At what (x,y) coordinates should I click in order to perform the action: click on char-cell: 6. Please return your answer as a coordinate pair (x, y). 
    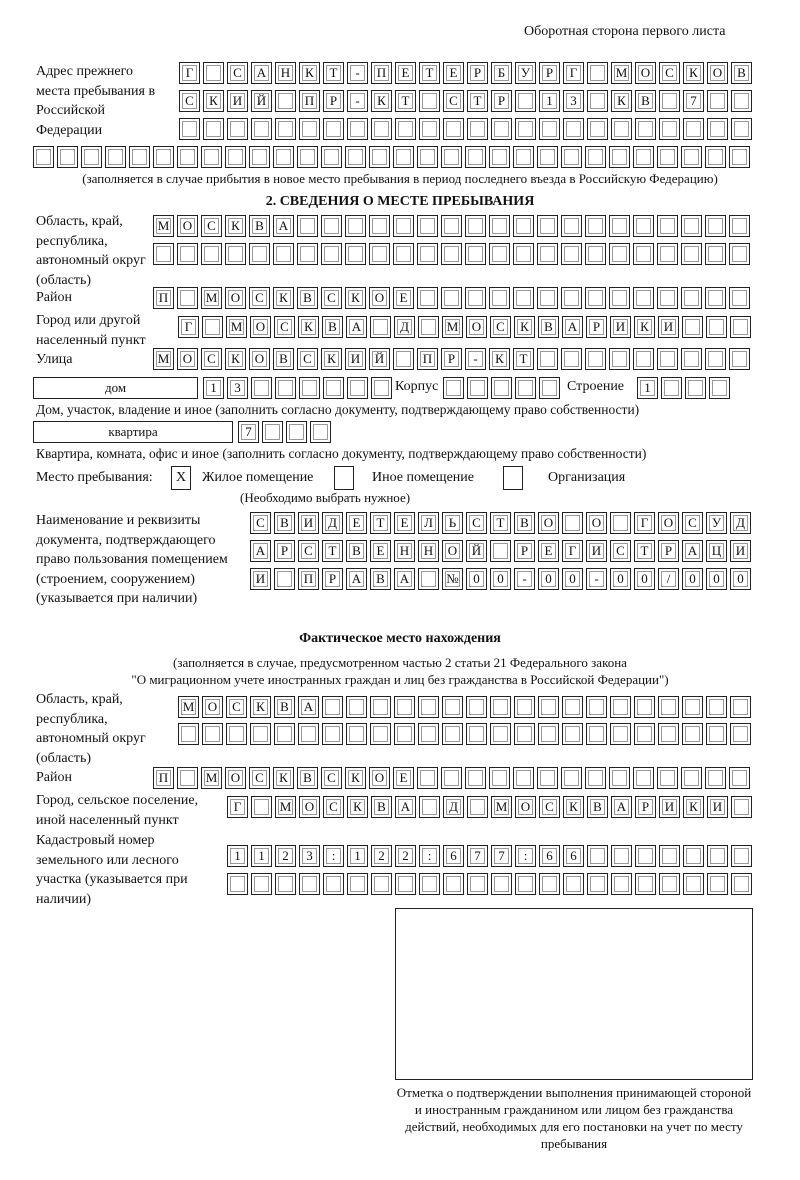
    Looking at the image, I should click on (453, 856).